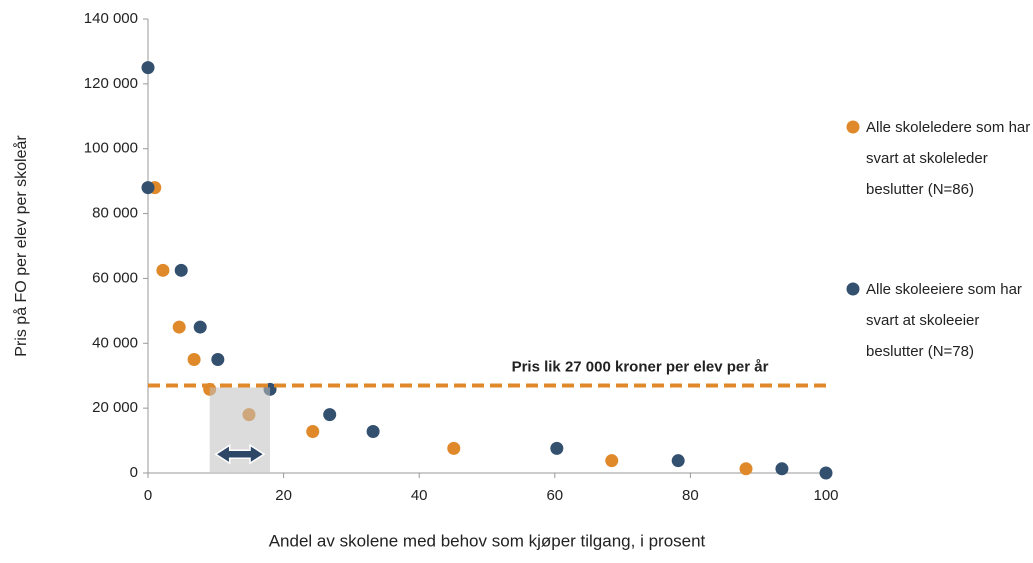  I want to click on x-tick-label: 0, so click(148, 495).